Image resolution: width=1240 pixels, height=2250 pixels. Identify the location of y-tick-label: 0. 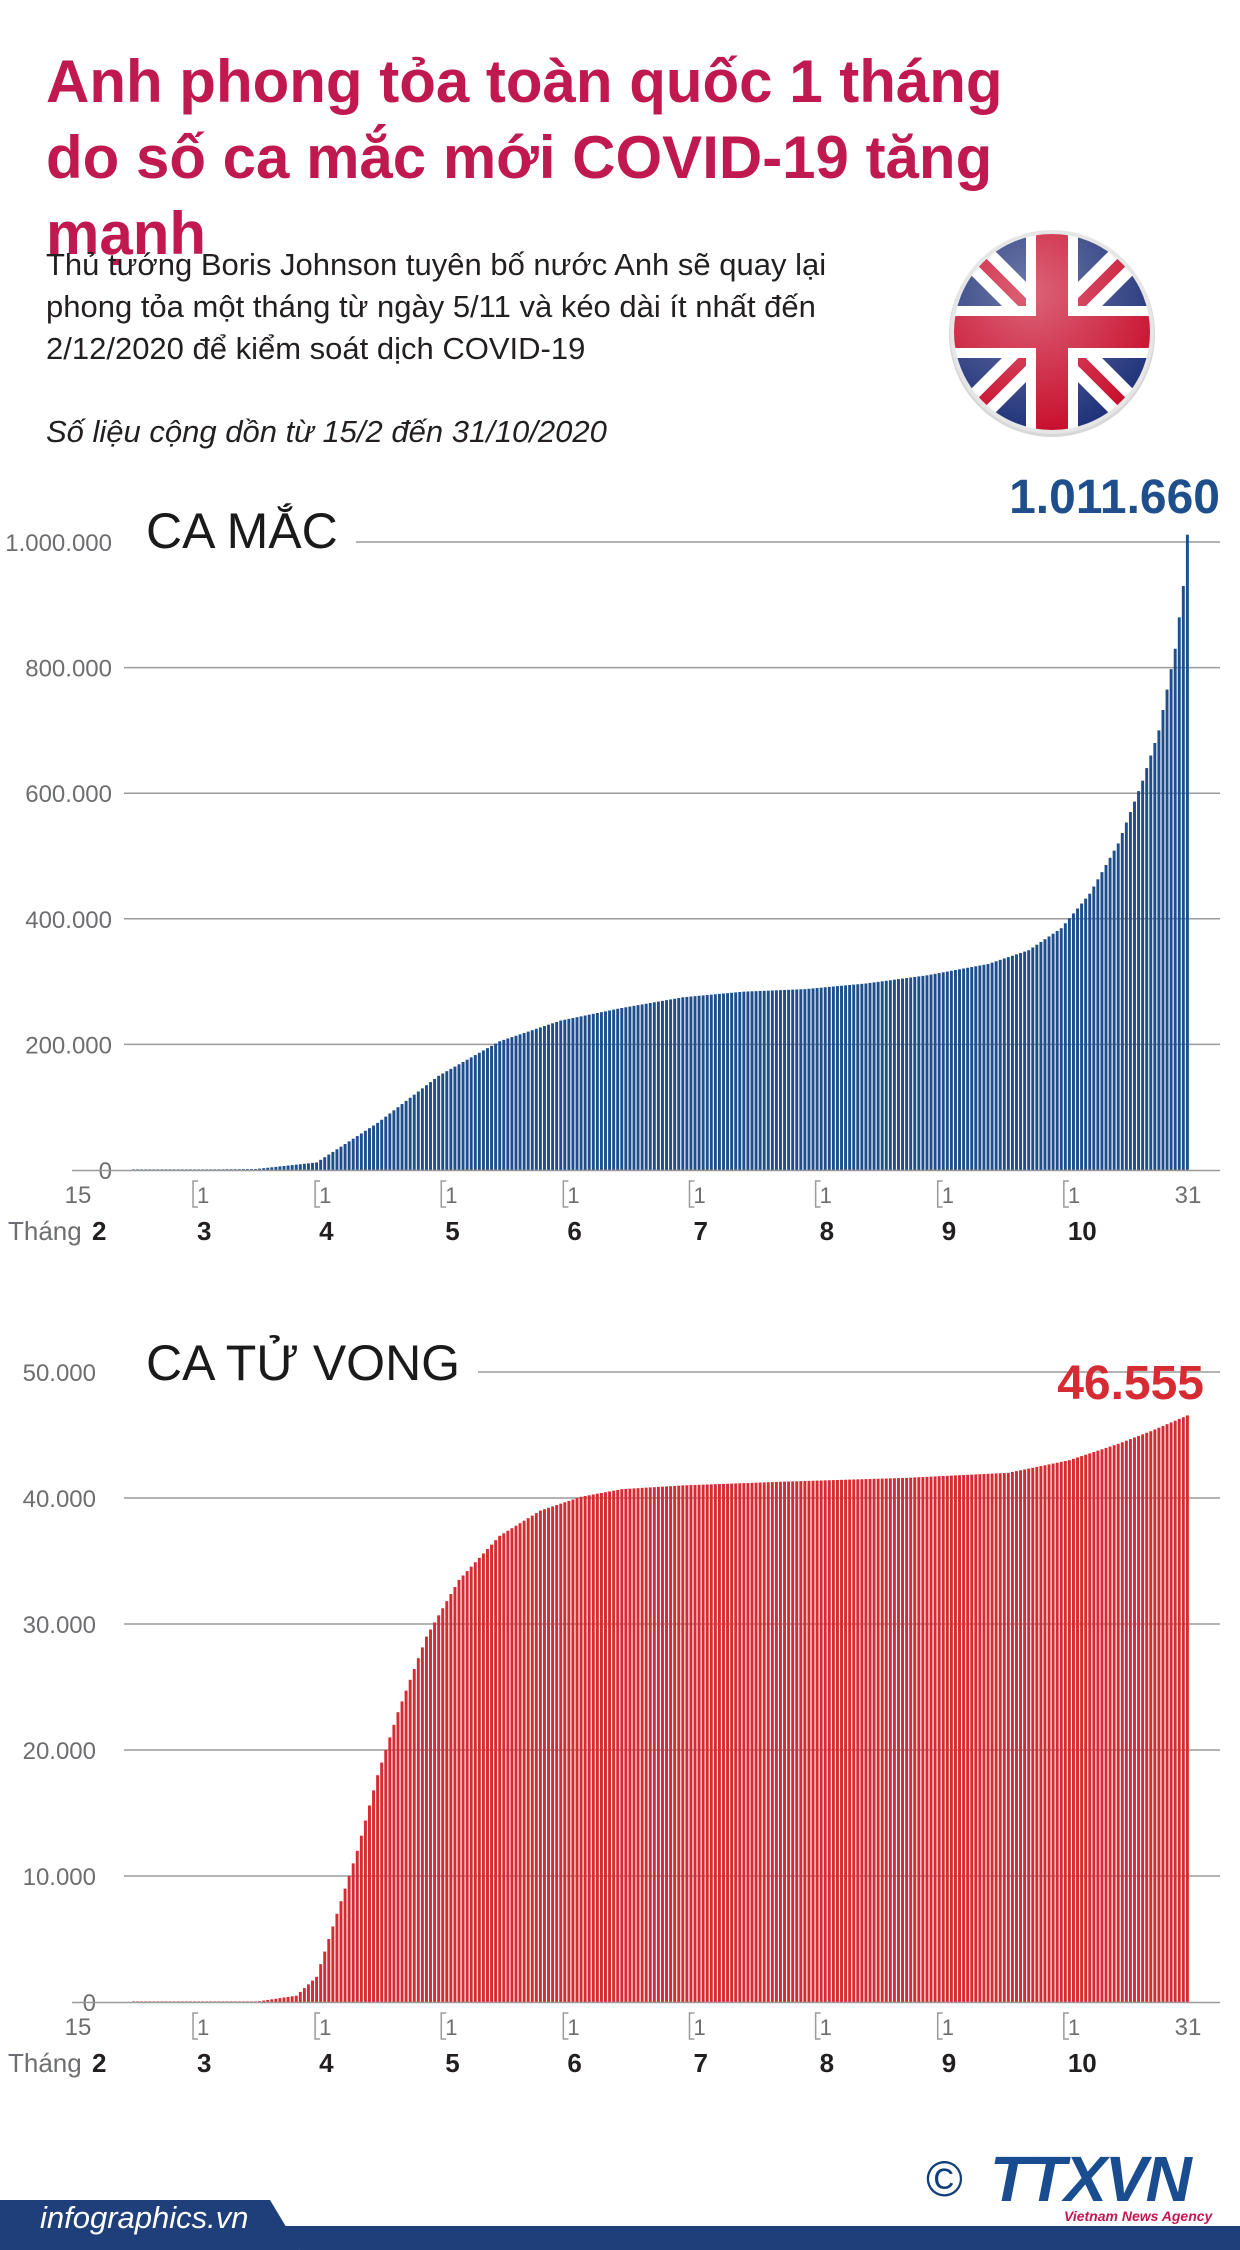
(105, 1171).